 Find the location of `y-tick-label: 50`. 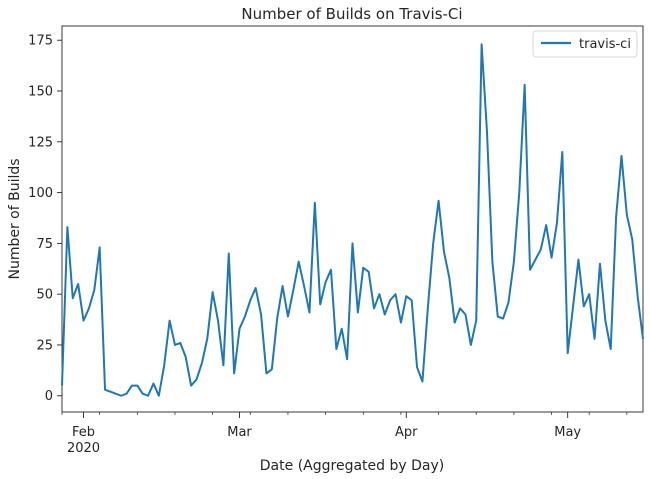

y-tick-label: 50 is located at coordinates (44, 295).